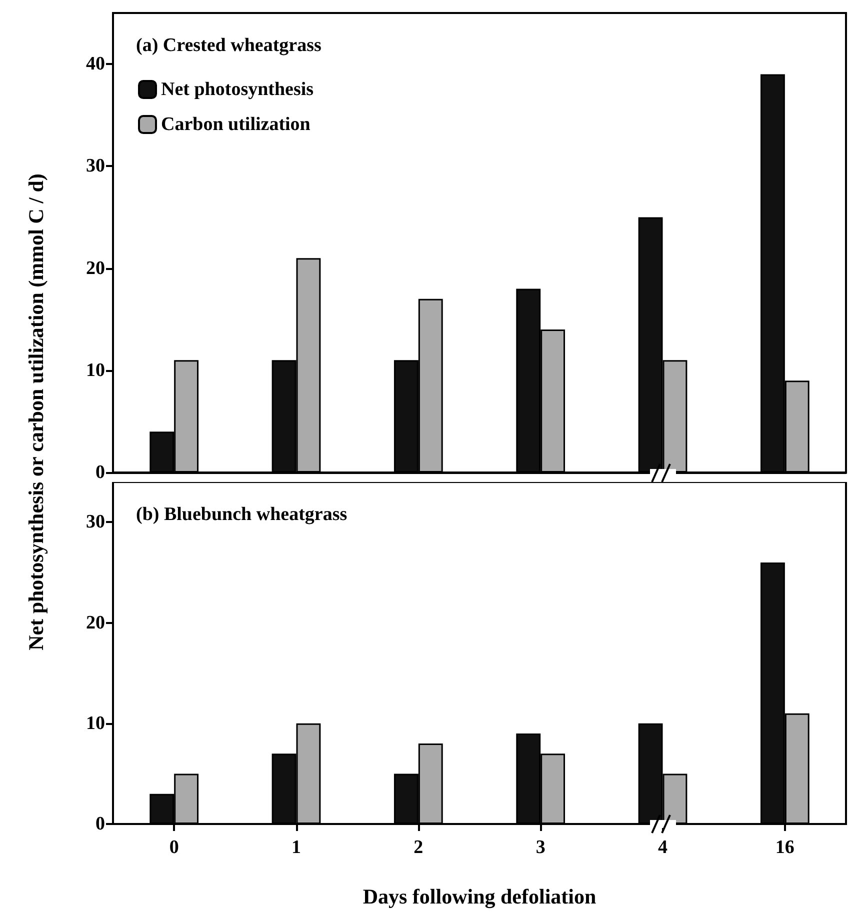 The height and width of the screenshot is (921, 856). What do you see at coordinates (95, 64) in the screenshot?
I see `y-tick-label: 40` at bounding box center [95, 64].